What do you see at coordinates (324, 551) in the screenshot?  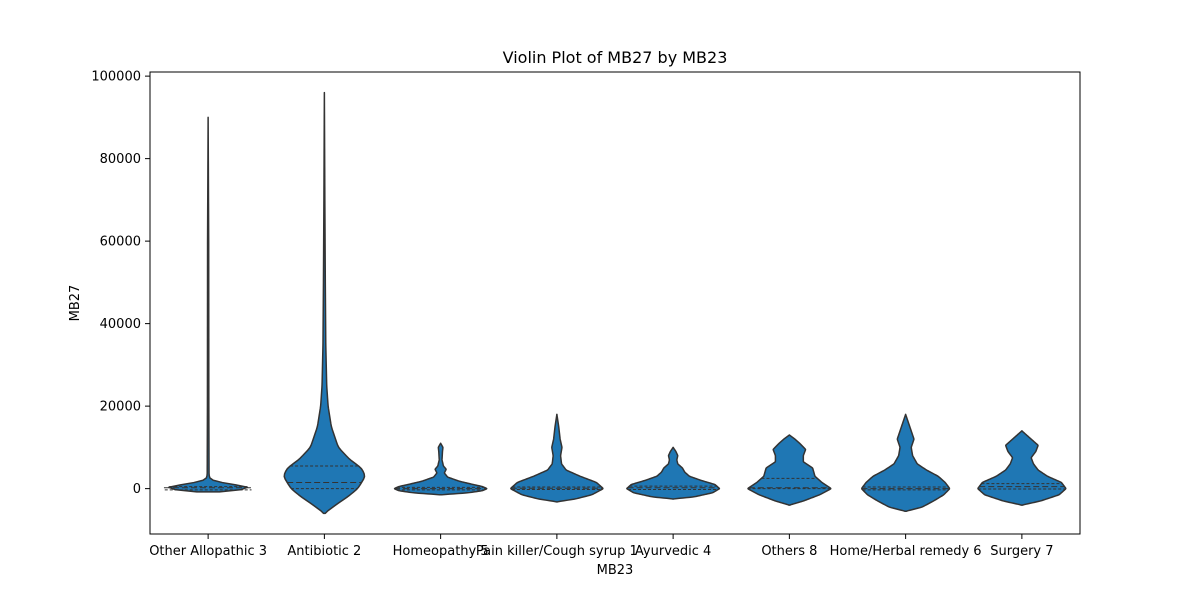 I see `x-tick-label-2: Antibiotic 2` at bounding box center [324, 551].